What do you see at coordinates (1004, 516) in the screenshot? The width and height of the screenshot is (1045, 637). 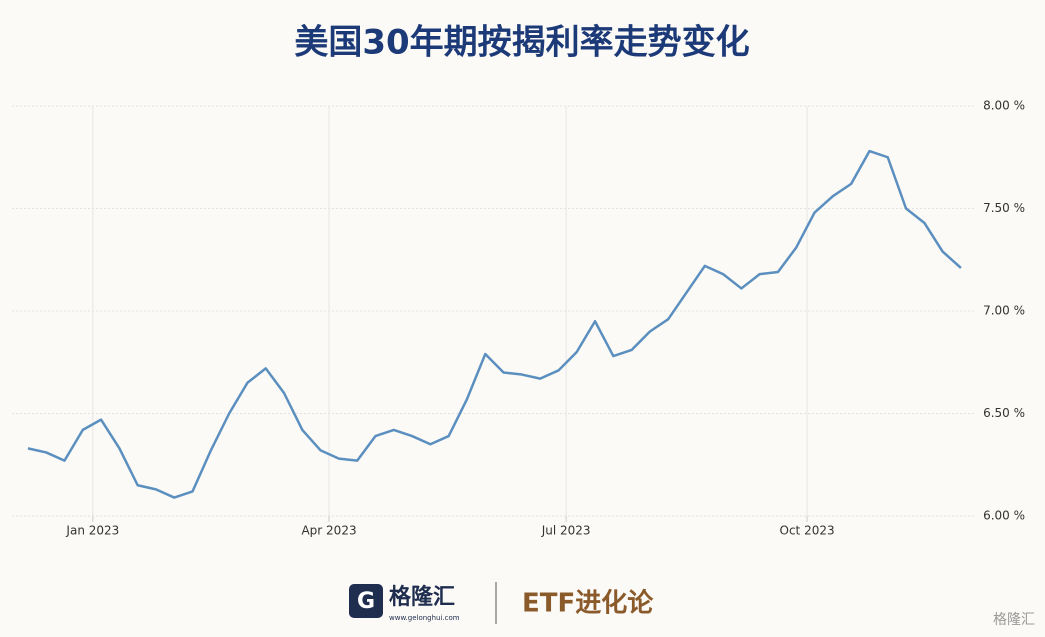 I see `y-tick-label: 6.00 %` at bounding box center [1004, 516].